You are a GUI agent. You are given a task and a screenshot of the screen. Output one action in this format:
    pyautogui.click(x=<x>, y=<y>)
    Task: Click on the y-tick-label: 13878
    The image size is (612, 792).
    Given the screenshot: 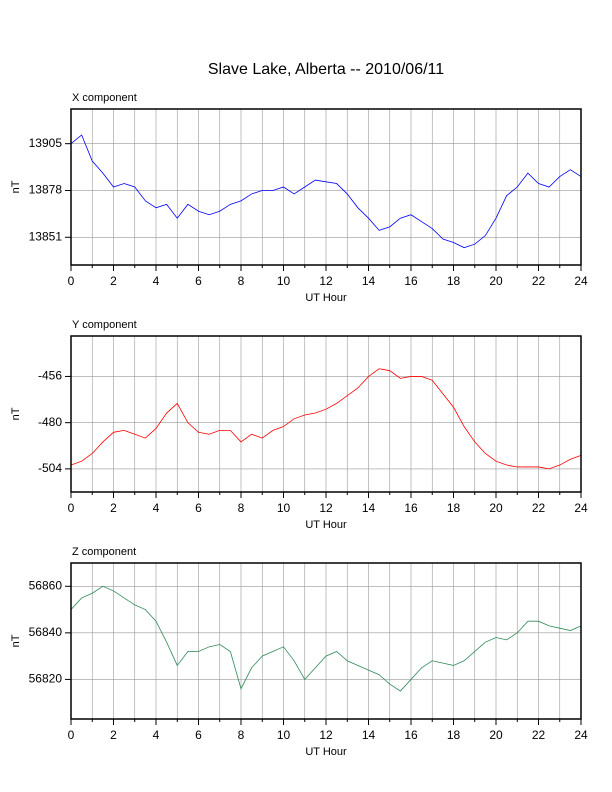 What is the action you would take?
    pyautogui.click(x=46, y=190)
    